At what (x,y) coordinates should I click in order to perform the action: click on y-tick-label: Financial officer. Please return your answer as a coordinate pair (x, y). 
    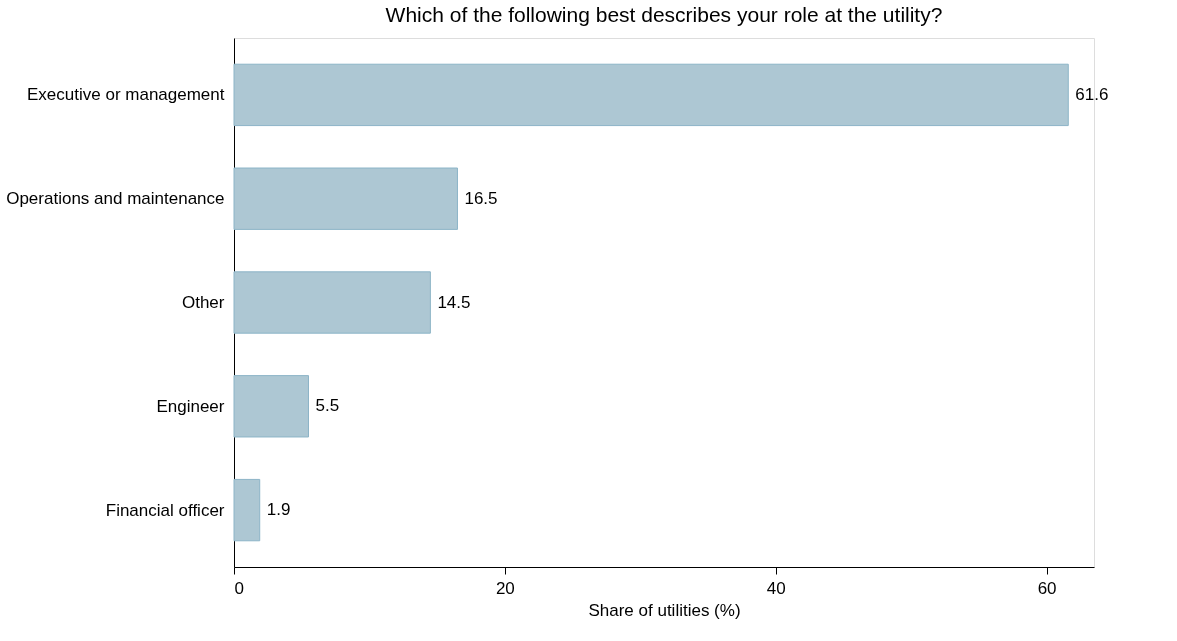
    Looking at the image, I should click on (165, 510).